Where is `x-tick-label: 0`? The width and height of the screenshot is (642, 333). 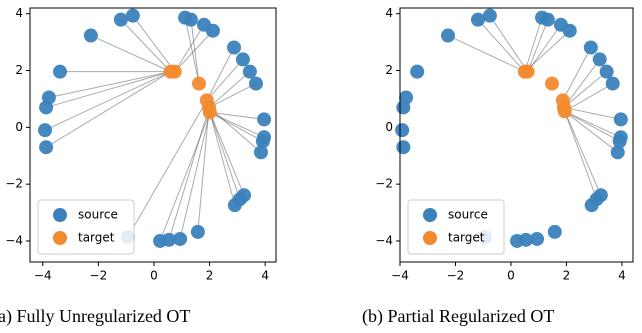
x-tick-label: 0 is located at coordinates (511, 276).